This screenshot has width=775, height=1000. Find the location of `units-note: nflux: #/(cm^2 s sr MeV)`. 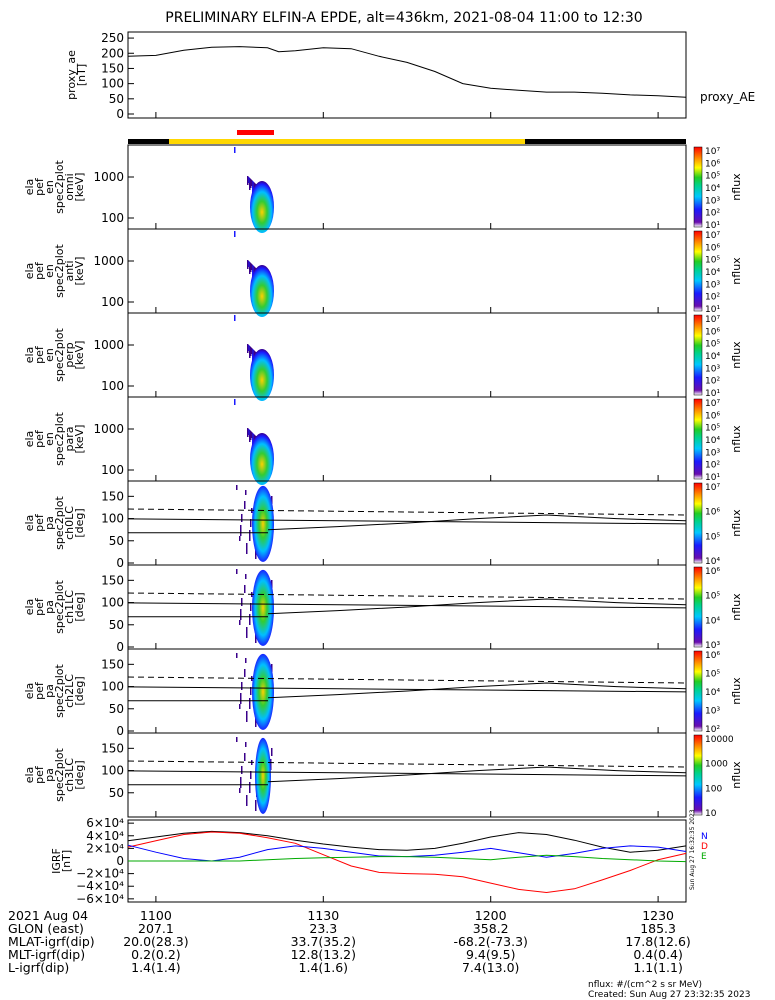

units-note: nflux: #/(cm^2 s sr MeV) is located at coordinates (645, 985).